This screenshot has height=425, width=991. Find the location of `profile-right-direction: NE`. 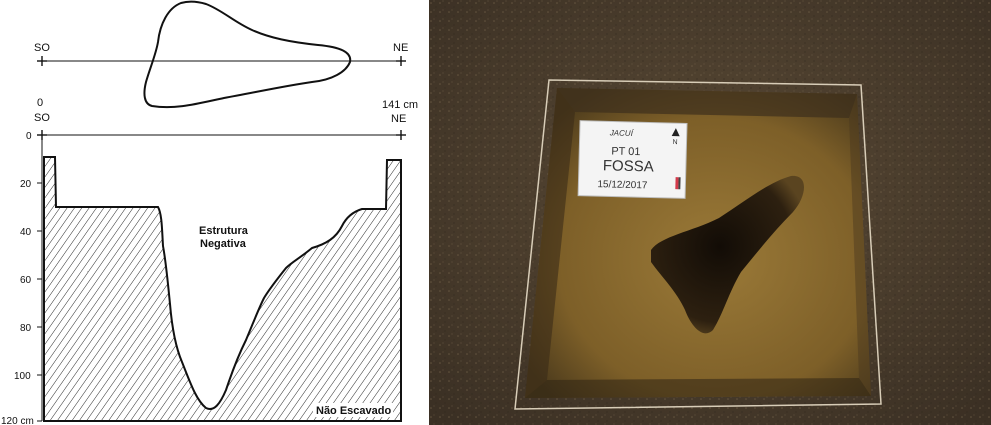

profile-right-direction: NE is located at coordinates (398, 119).